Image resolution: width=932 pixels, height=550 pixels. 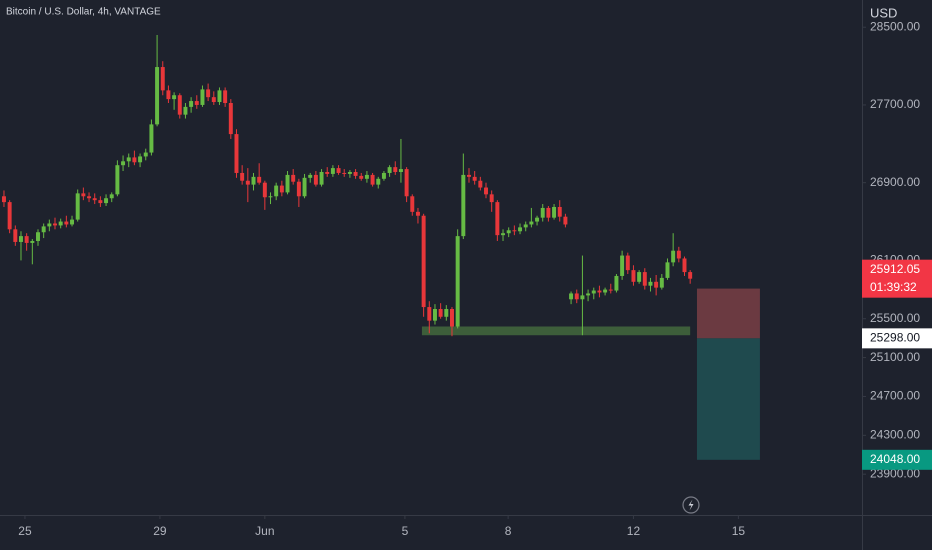 What do you see at coordinates (895, 434) in the screenshot?
I see `y-tick-label: 24300.00` at bounding box center [895, 434].